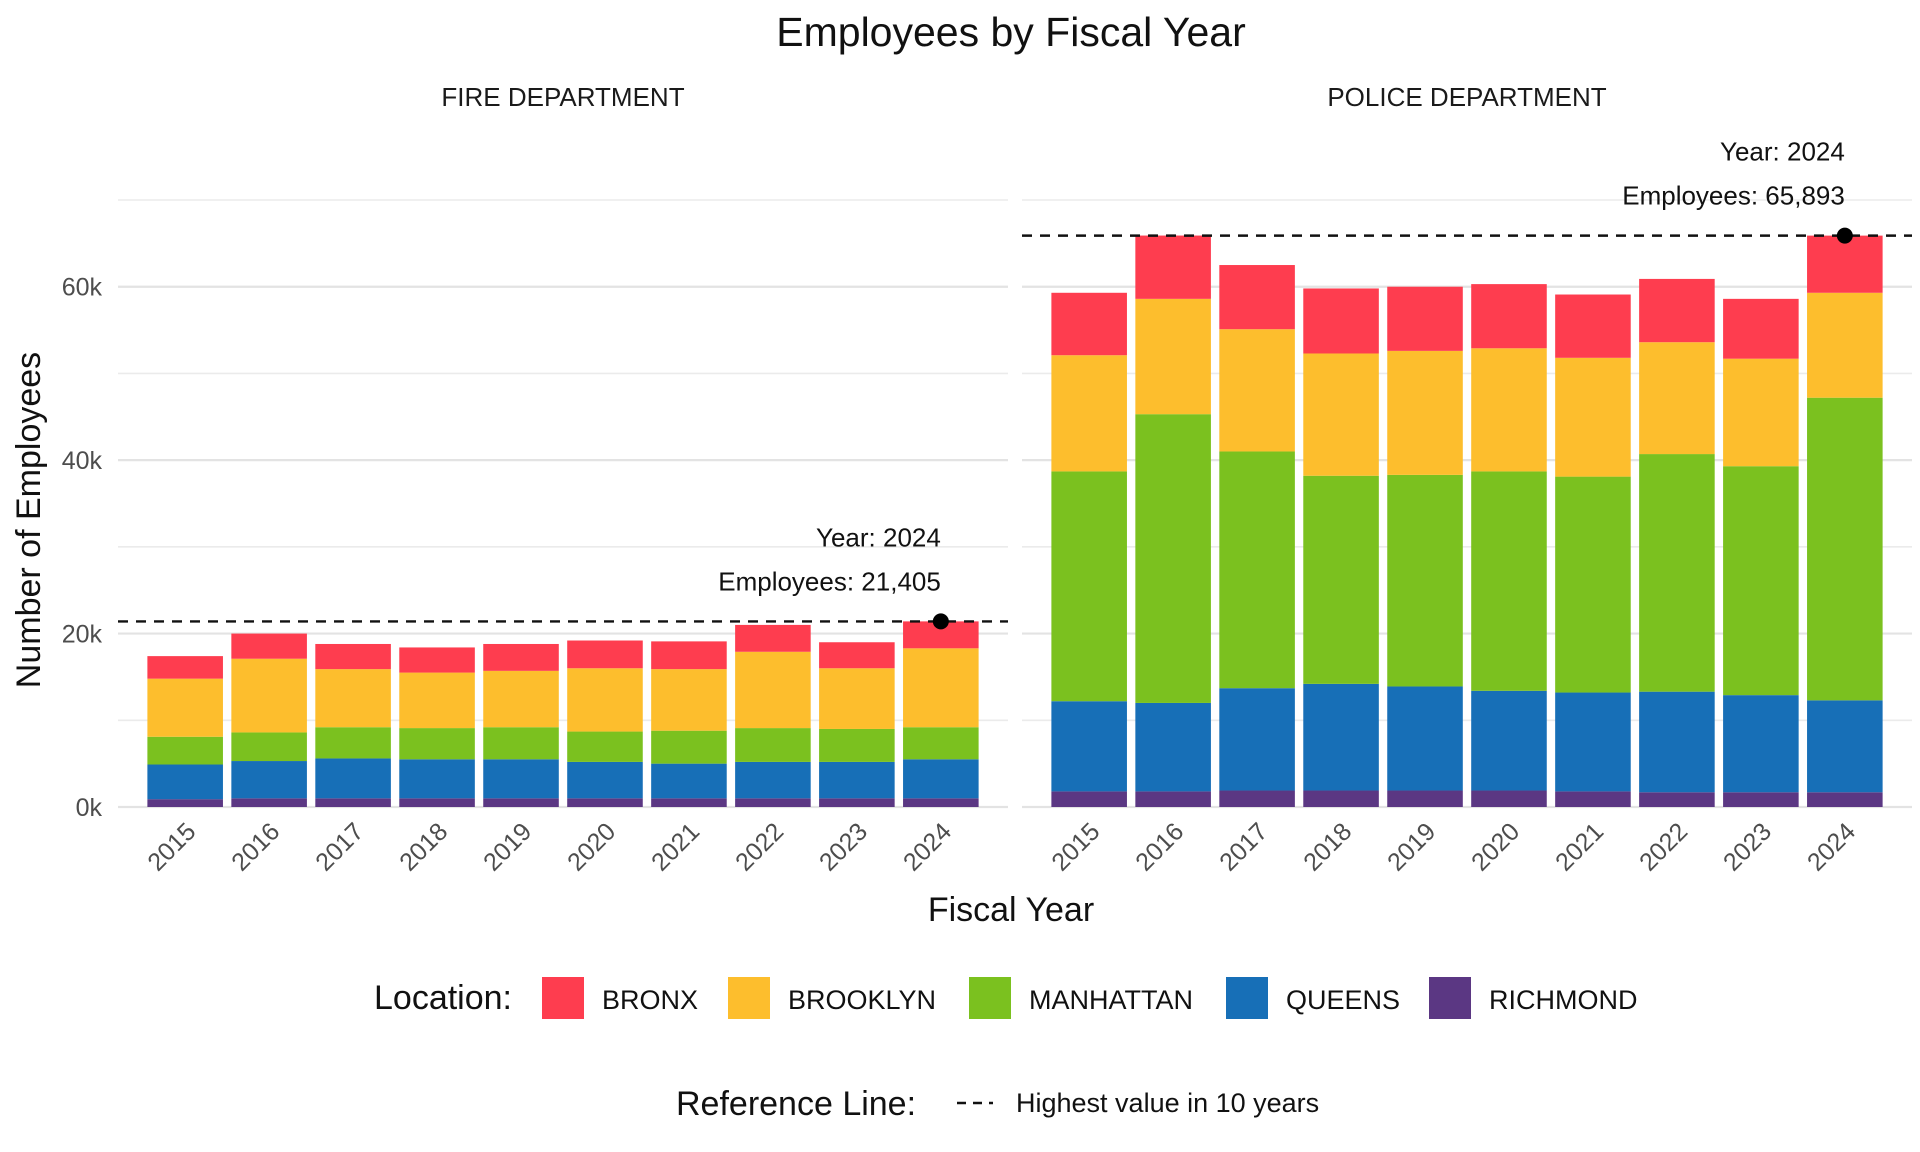 The width and height of the screenshot is (1920, 1152). I want to click on legend-label: MANHATTAN, so click(1111, 1000).